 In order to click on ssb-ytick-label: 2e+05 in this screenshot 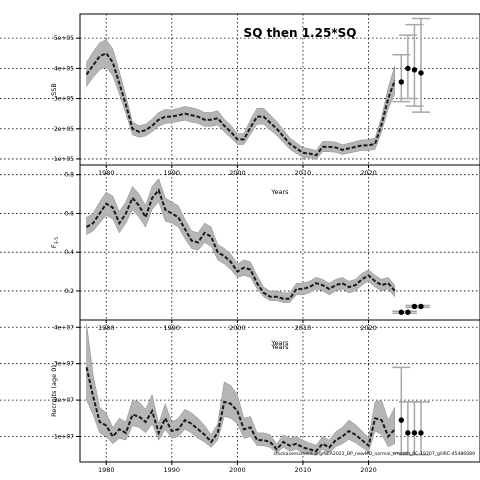, I will do `click(64, 129)`.